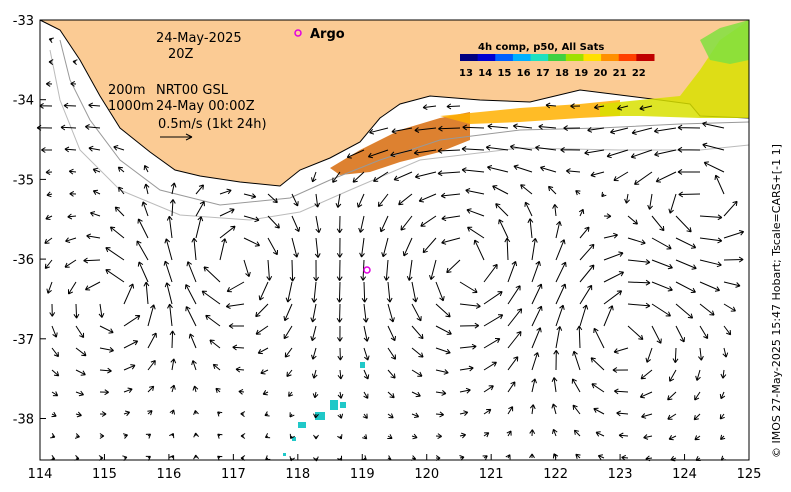  I want to click on colorbar-title: 4h comp, p50, All Sats, so click(541, 47).